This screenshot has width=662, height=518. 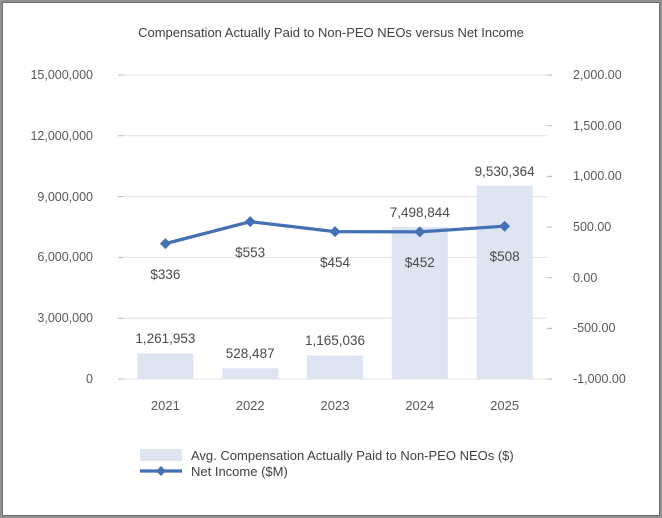 What do you see at coordinates (250, 373) in the screenshot?
I see `bar-2022` at bounding box center [250, 373].